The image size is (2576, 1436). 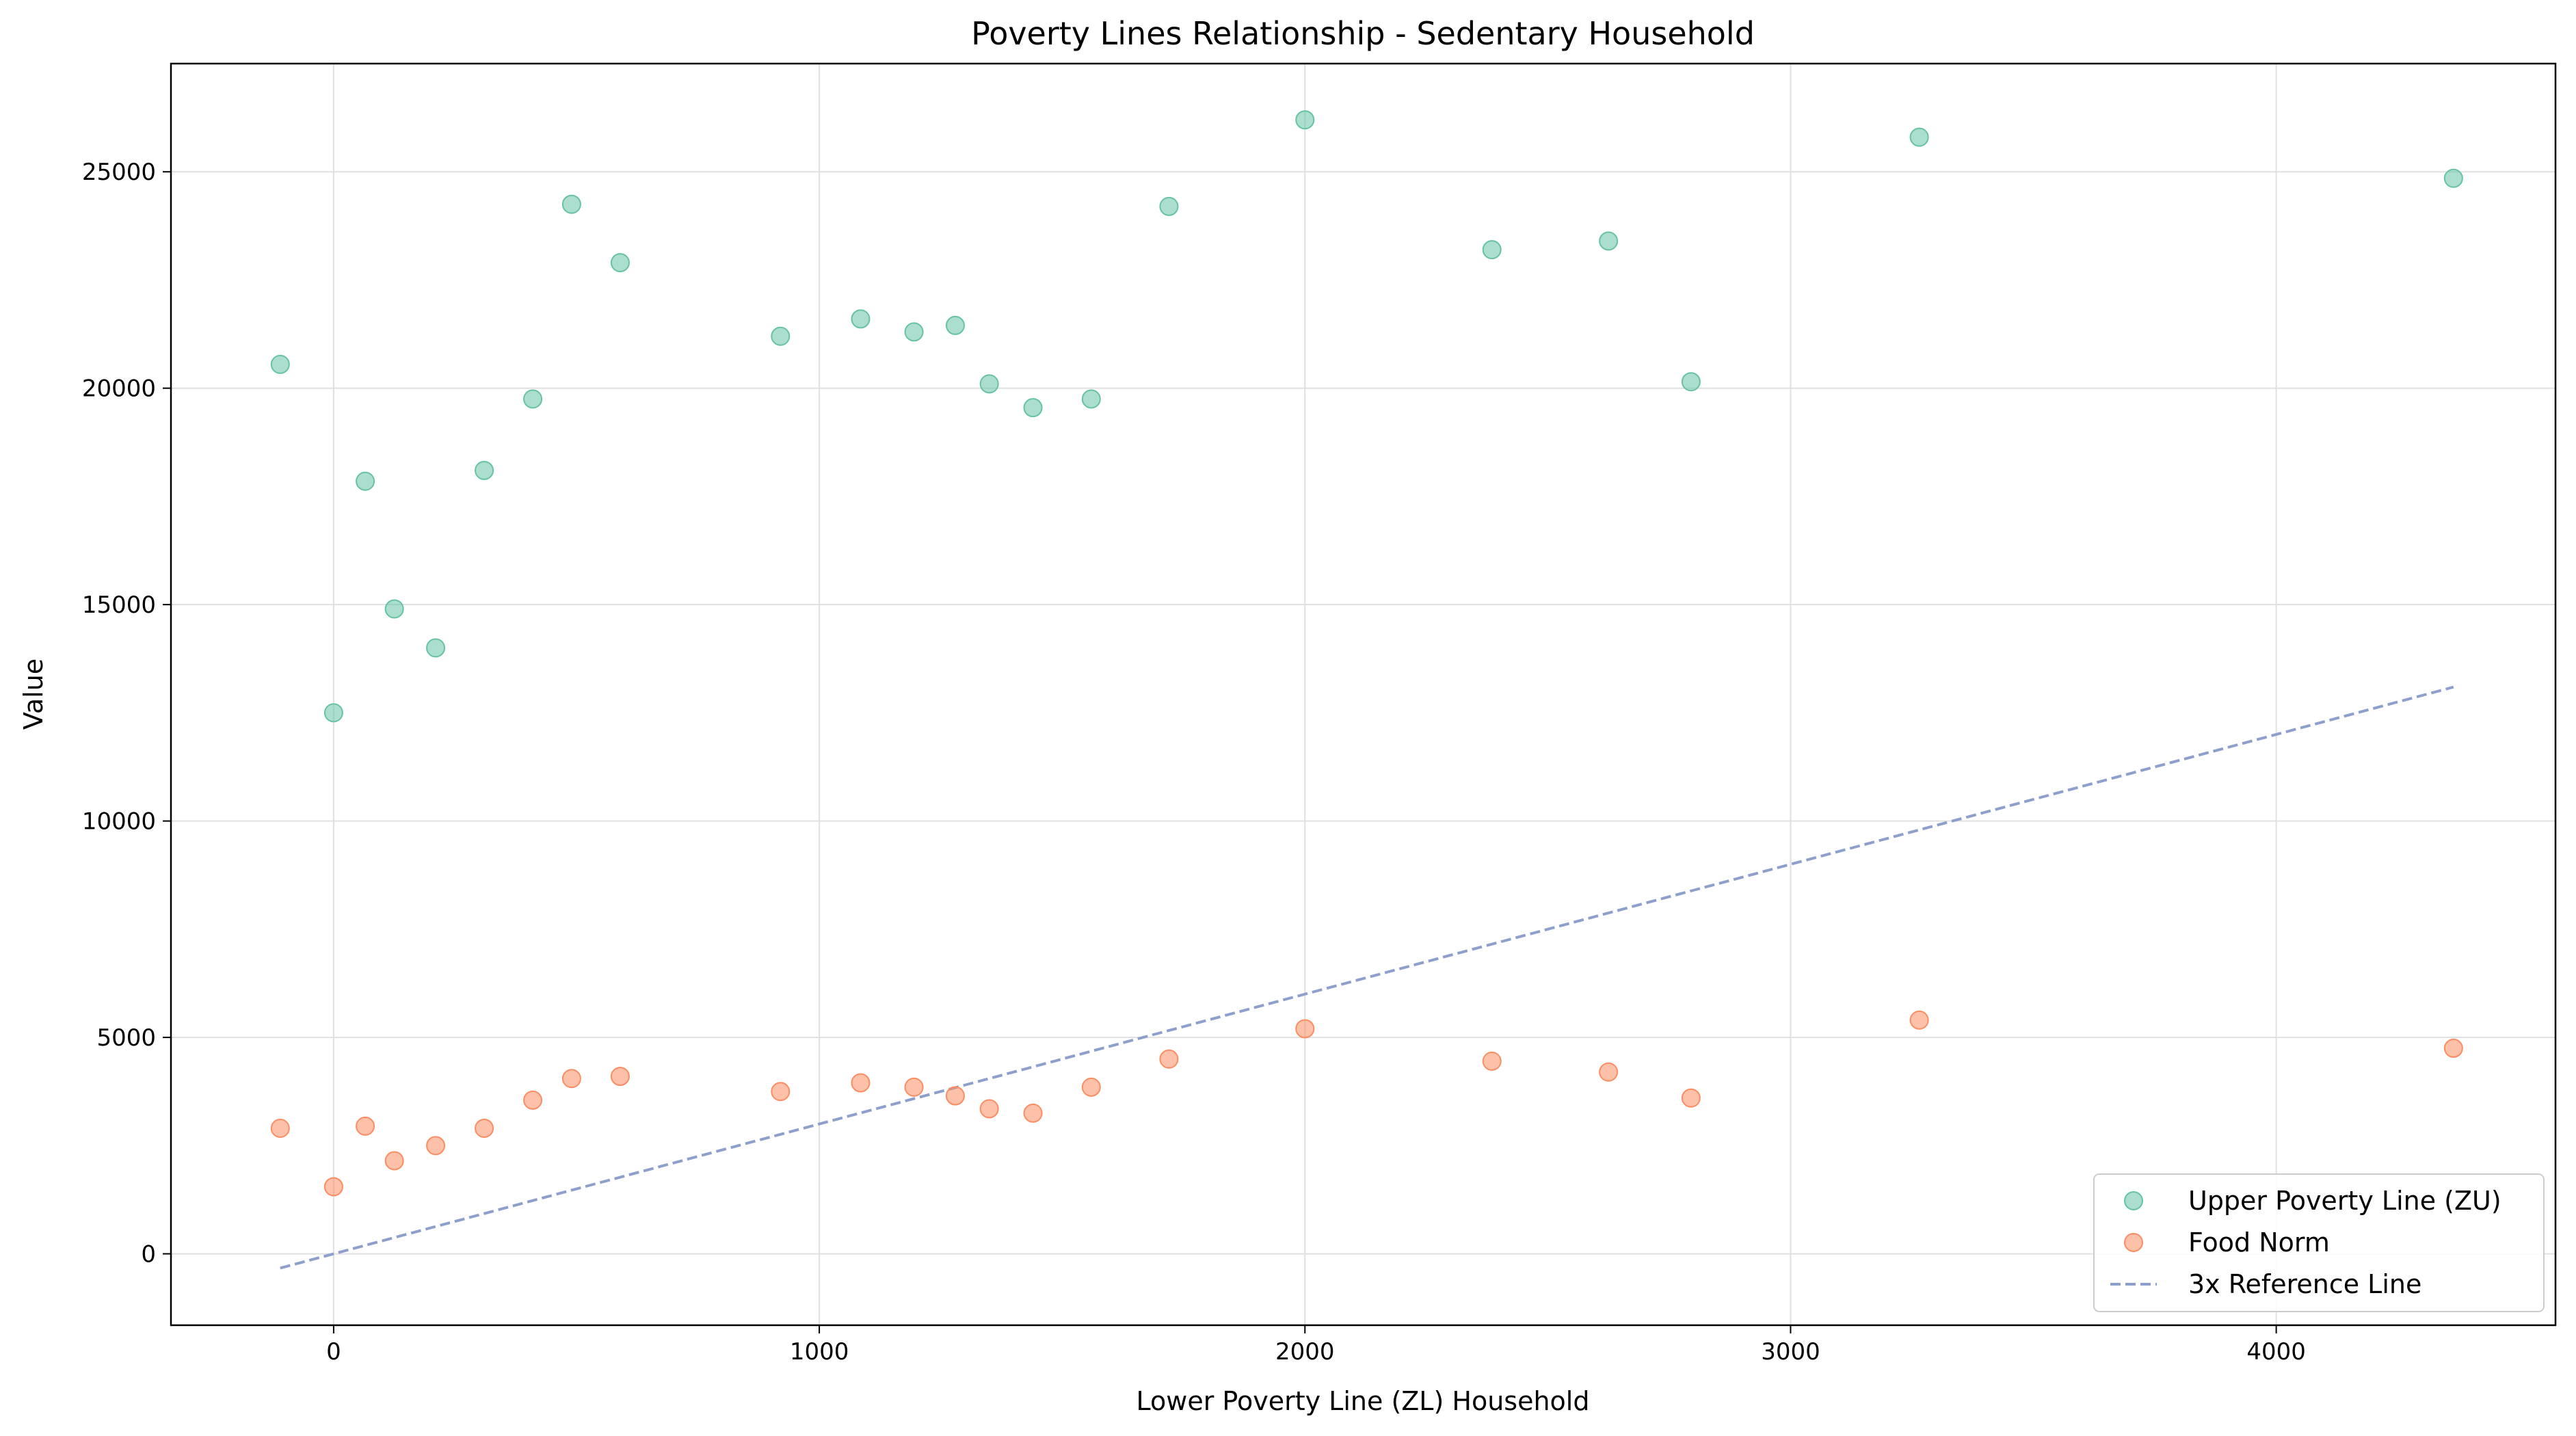 What do you see at coordinates (119, 822) in the screenshot?
I see `y-tick-label: 10000` at bounding box center [119, 822].